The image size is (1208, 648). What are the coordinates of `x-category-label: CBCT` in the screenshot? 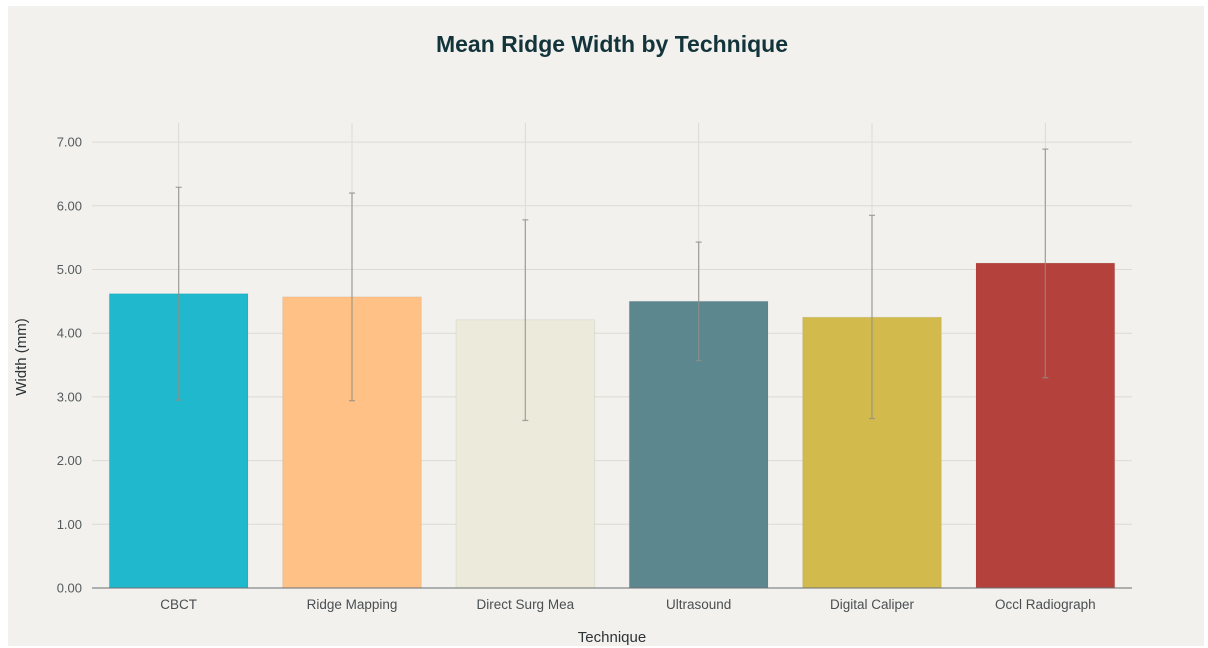 It's located at (178, 604).